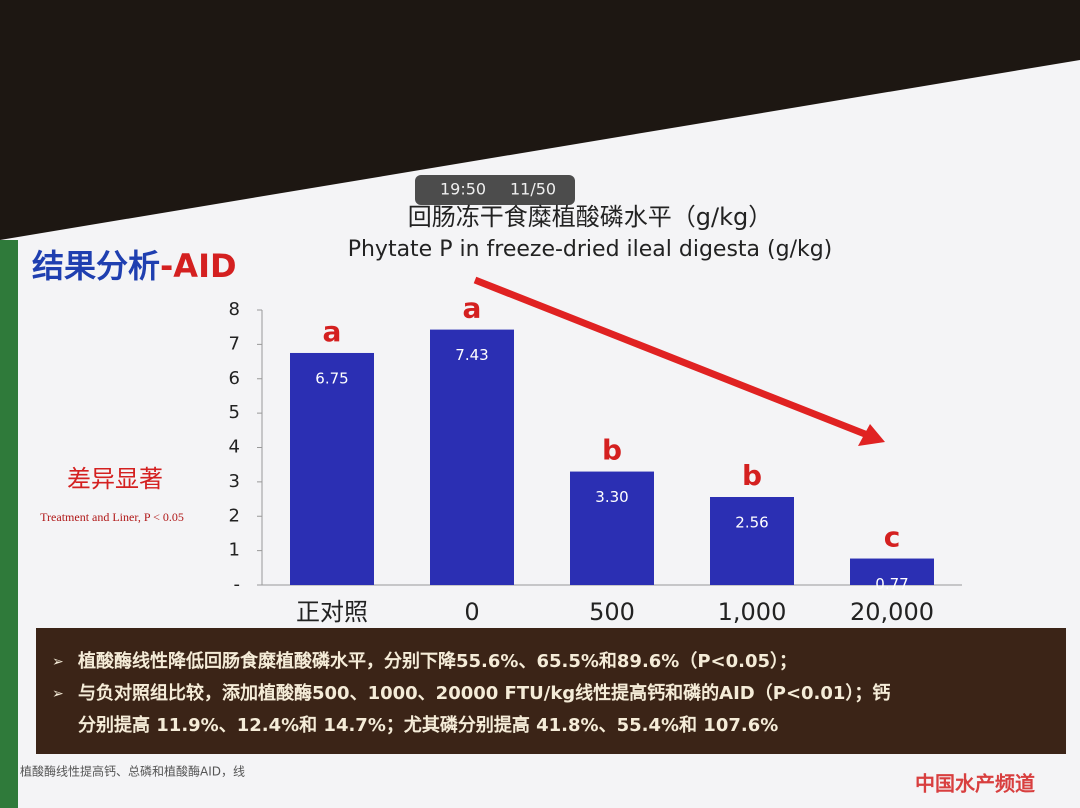 This screenshot has width=1080, height=808. Describe the element at coordinates (975, 784) in the screenshot. I see `watermark: 中国水产频道` at that location.